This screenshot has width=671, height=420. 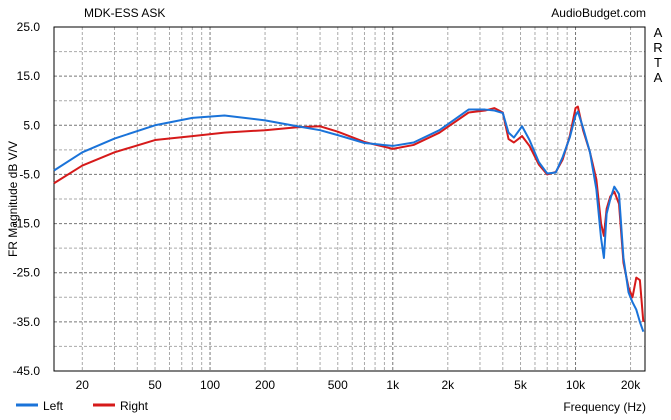 What do you see at coordinates (134, 406) in the screenshot?
I see `legend-label: Right` at bounding box center [134, 406].